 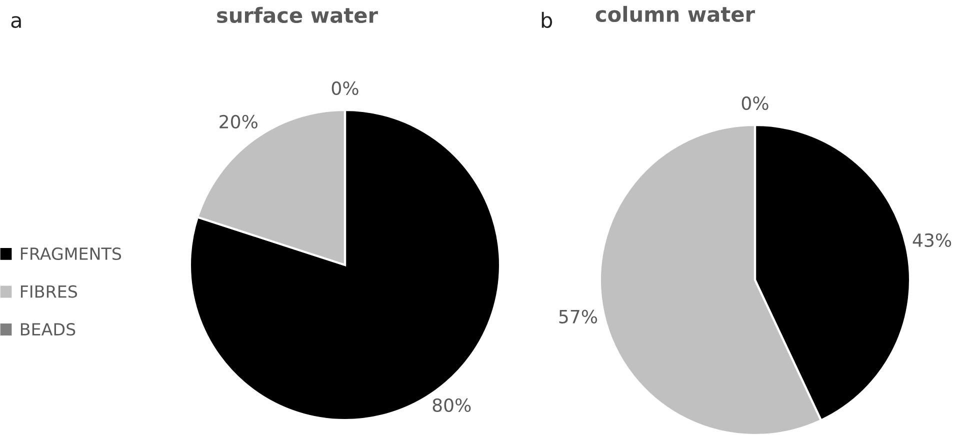 I want to click on text: a, so click(x=16, y=22).